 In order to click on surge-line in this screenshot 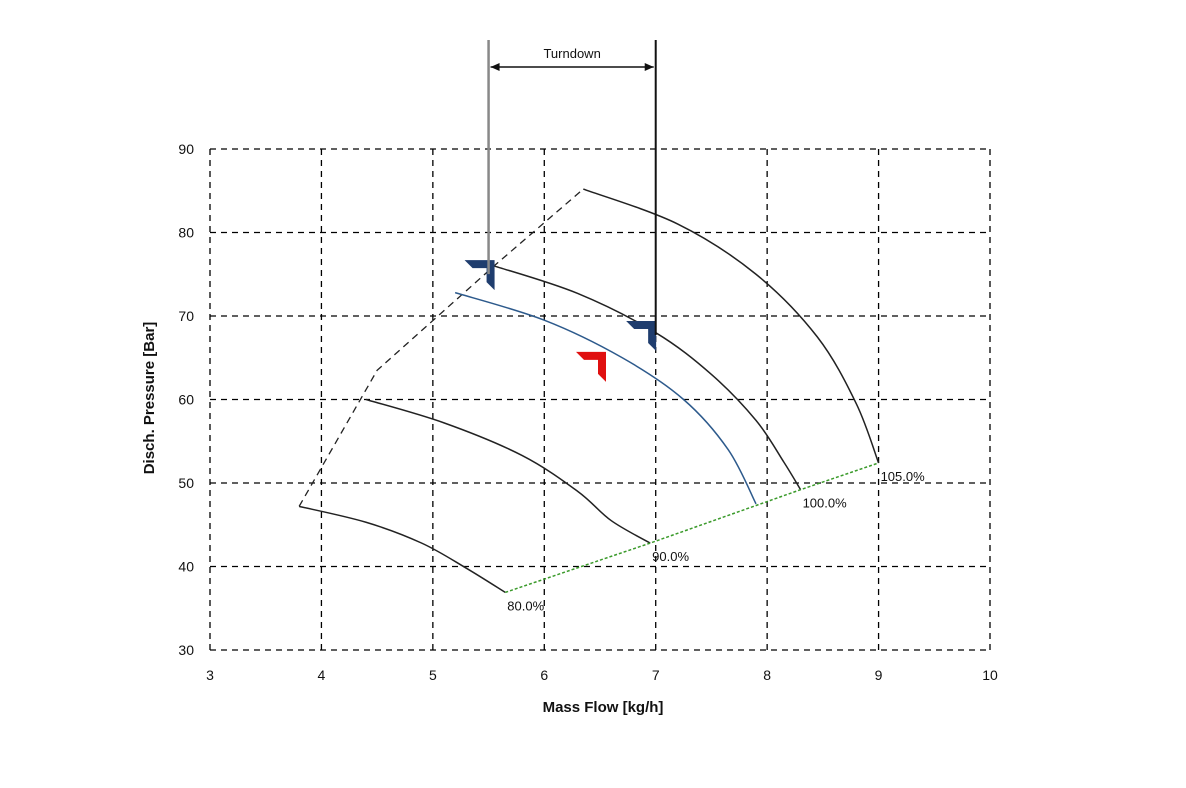, I will do `click(441, 347)`.